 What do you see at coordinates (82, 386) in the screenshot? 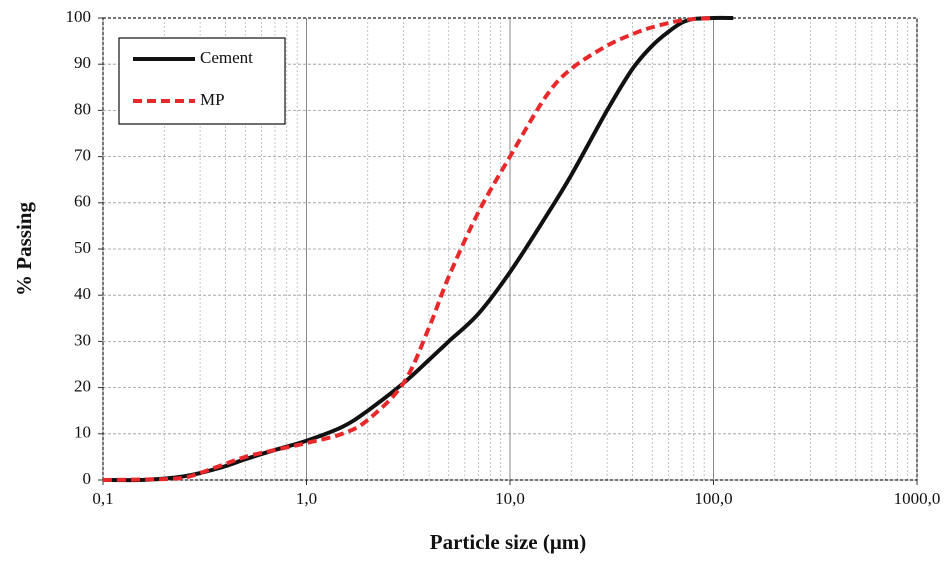
I see `y-tick-label: 20` at bounding box center [82, 386].